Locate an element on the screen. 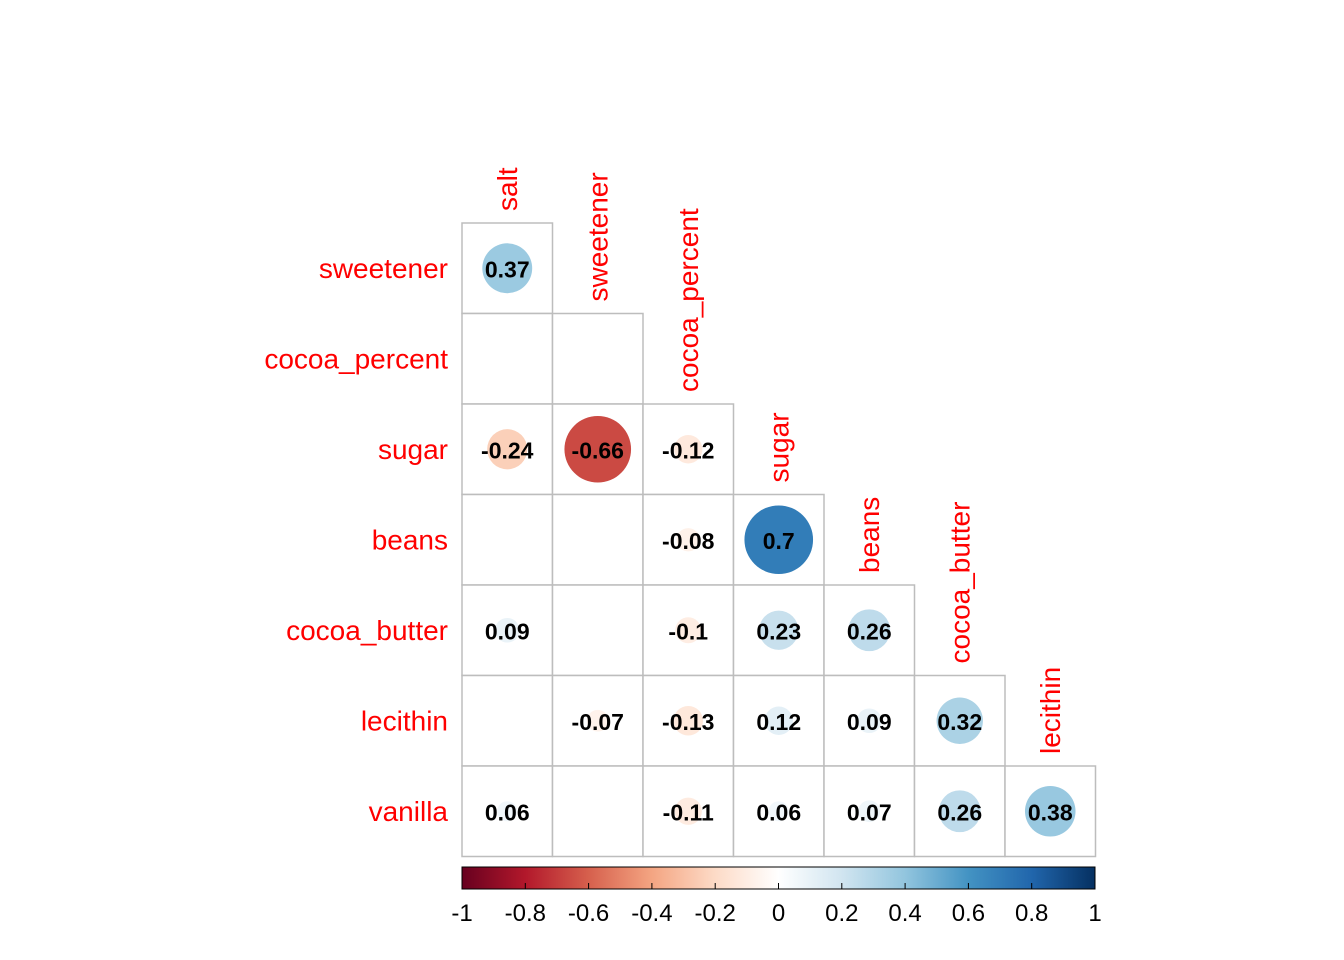  corr-circle-cocoa_butter-cocoa_percent is located at coordinates (688, 630).